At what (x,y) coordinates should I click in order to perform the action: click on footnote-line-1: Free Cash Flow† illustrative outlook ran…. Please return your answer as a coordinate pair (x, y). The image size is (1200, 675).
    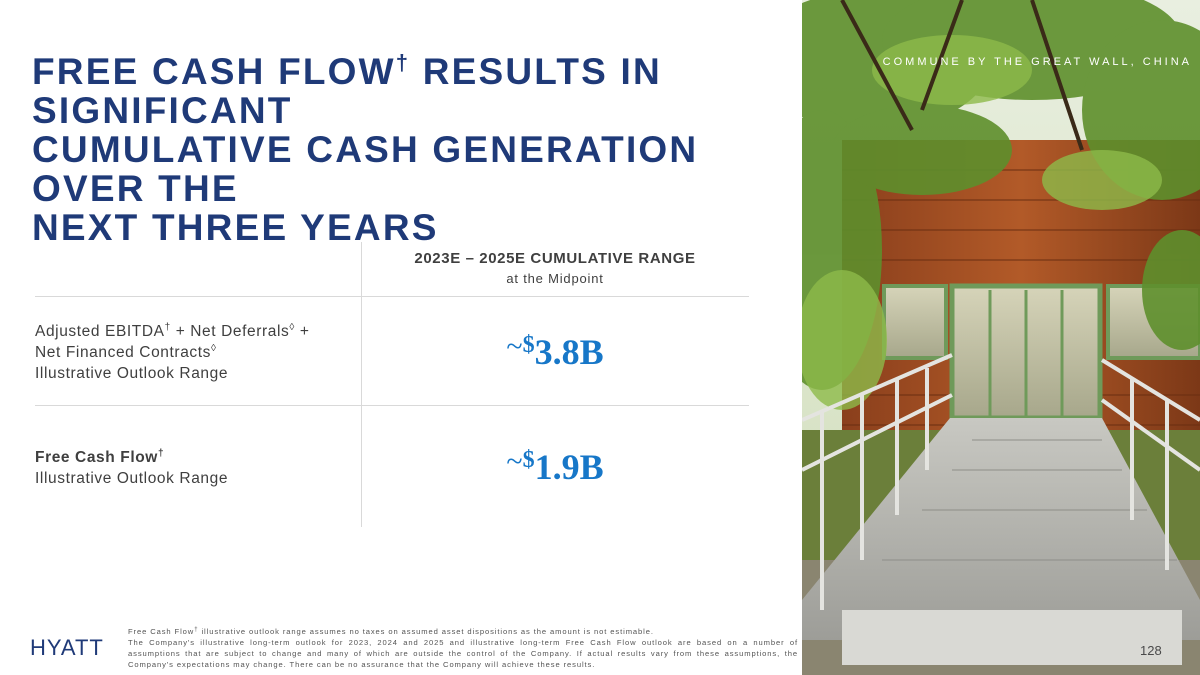
    Looking at the image, I should click on (391, 631).